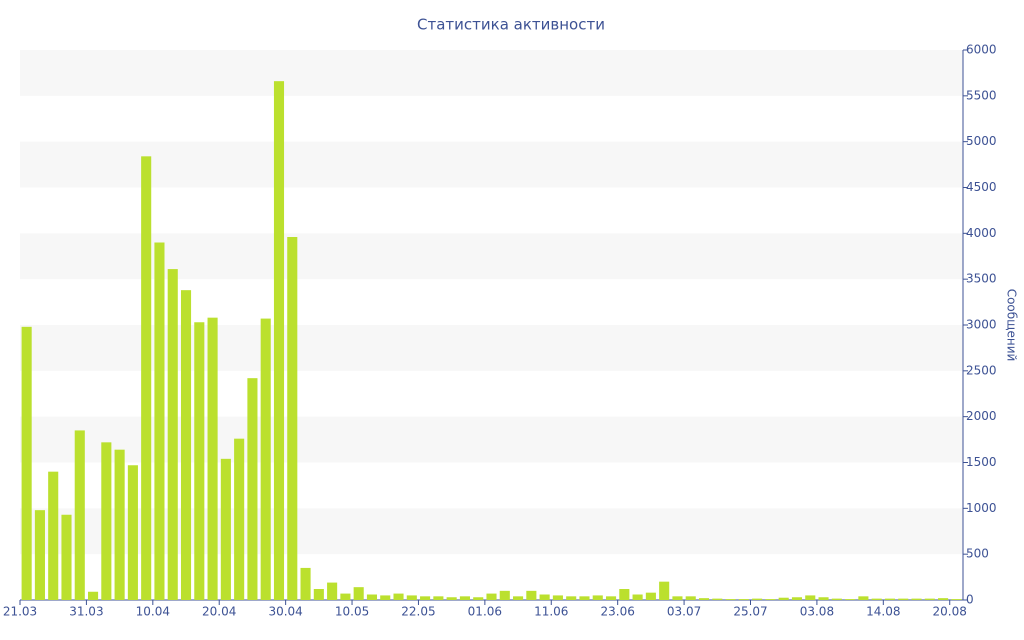  What do you see at coordinates (86, 612) in the screenshot?
I see `x-tick-label: 31.03` at bounding box center [86, 612].